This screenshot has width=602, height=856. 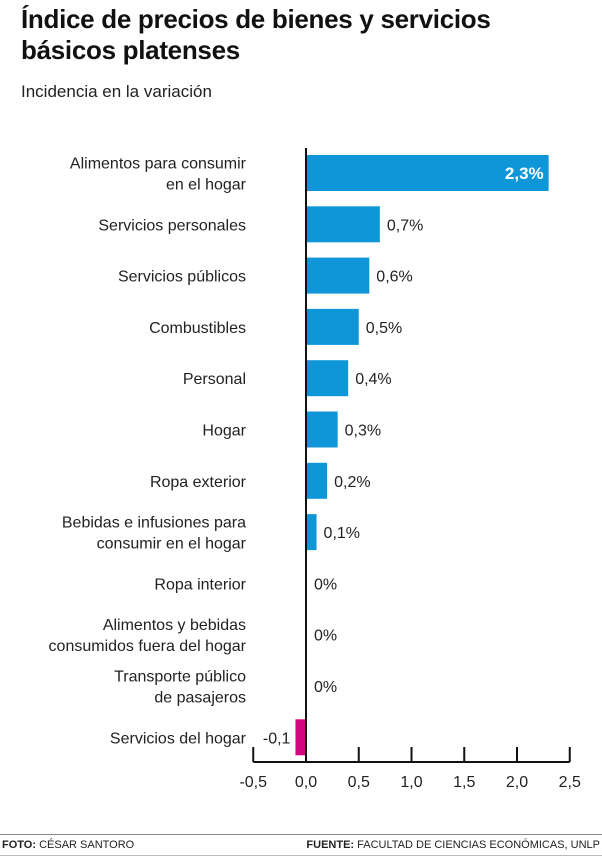 I want to click on category-label: Hogar, so click(x=224, y=431).